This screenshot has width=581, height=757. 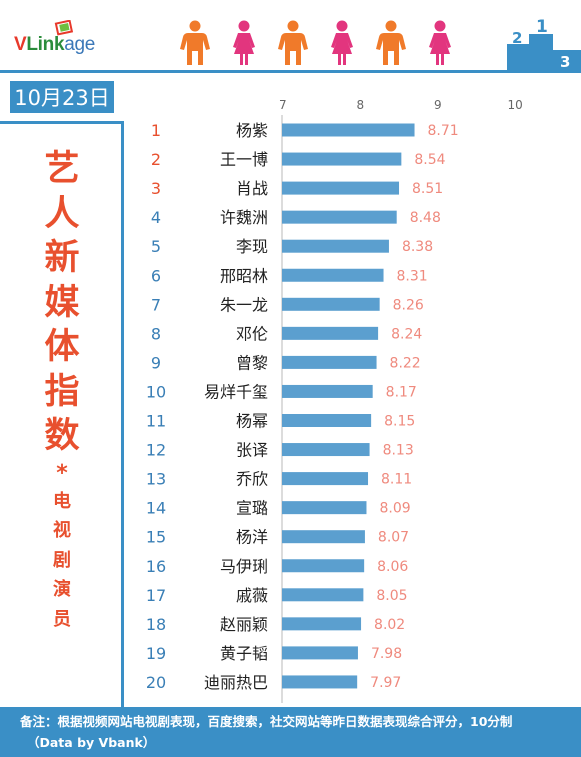 What do you see at coordinates (236, 682) in the screenshot?
I see `artist-name: 迪丽热巴` at bounding box center [236, 682].